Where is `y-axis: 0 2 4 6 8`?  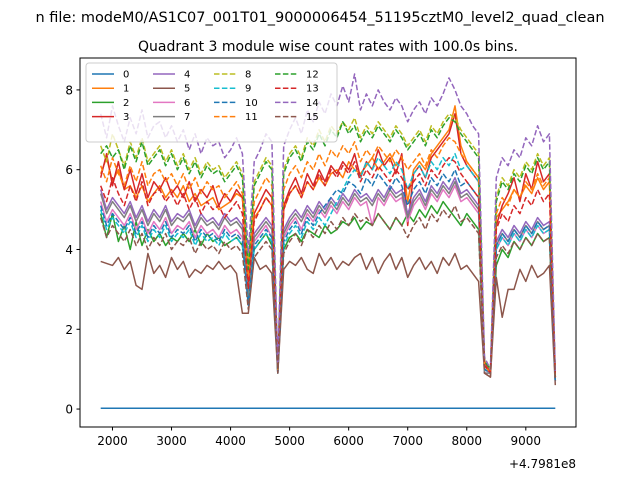 y-axis: 0 2 4 6 8 is located at coordinates (72, 250).